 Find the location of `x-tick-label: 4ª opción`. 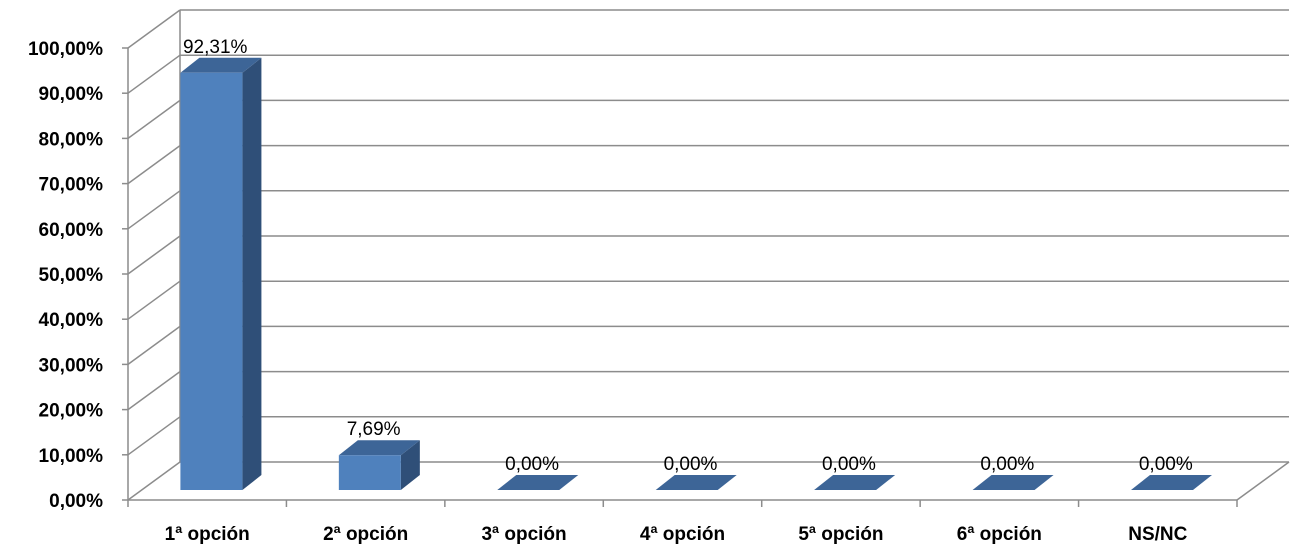

x-tick-label: 4ª opción is located at coordinates (682, 534).